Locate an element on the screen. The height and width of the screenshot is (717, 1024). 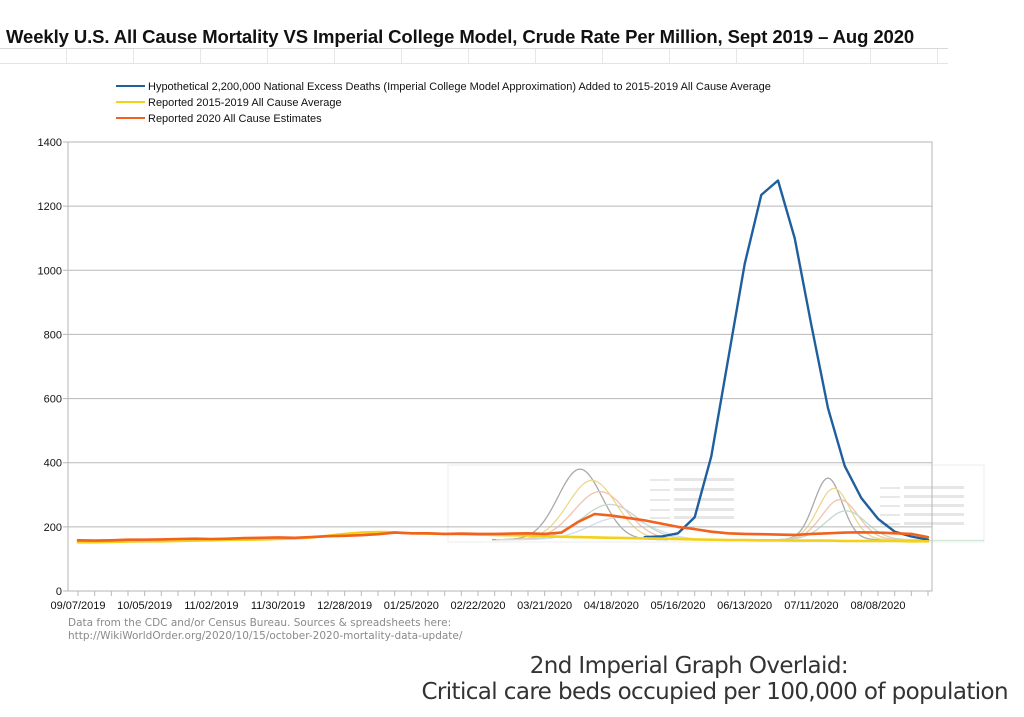
y-tick-label: 1200 is located at coordinates (50, 207).